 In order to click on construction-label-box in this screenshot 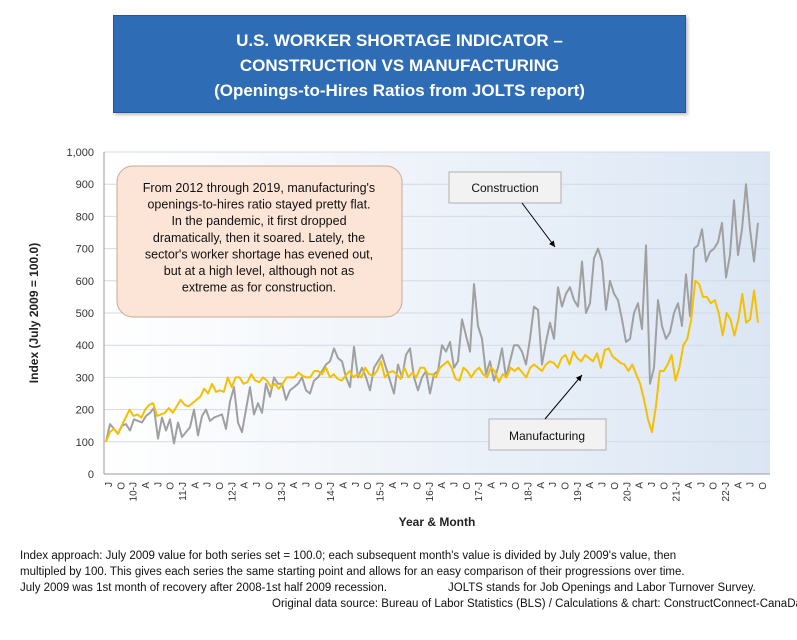, I will do `click(505, 187)`.